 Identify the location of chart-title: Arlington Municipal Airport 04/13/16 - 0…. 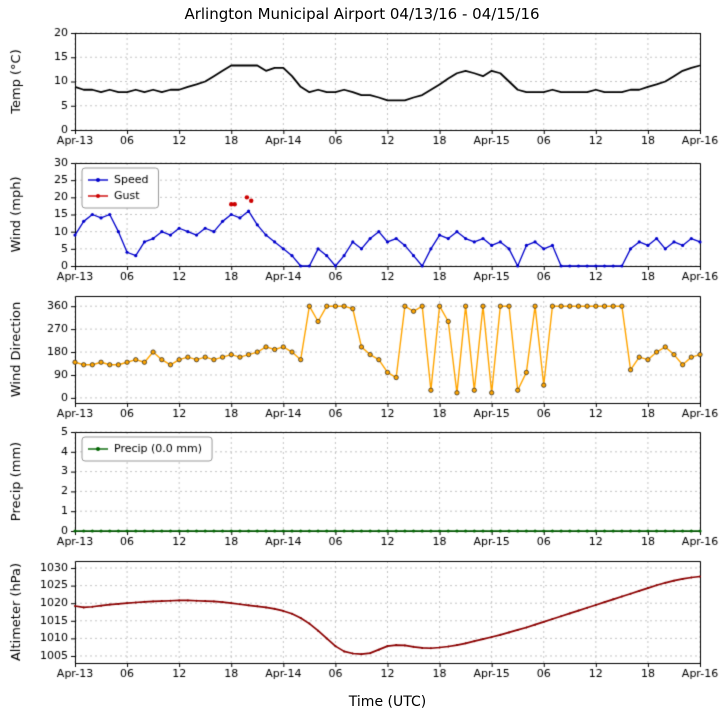
(362, 14).